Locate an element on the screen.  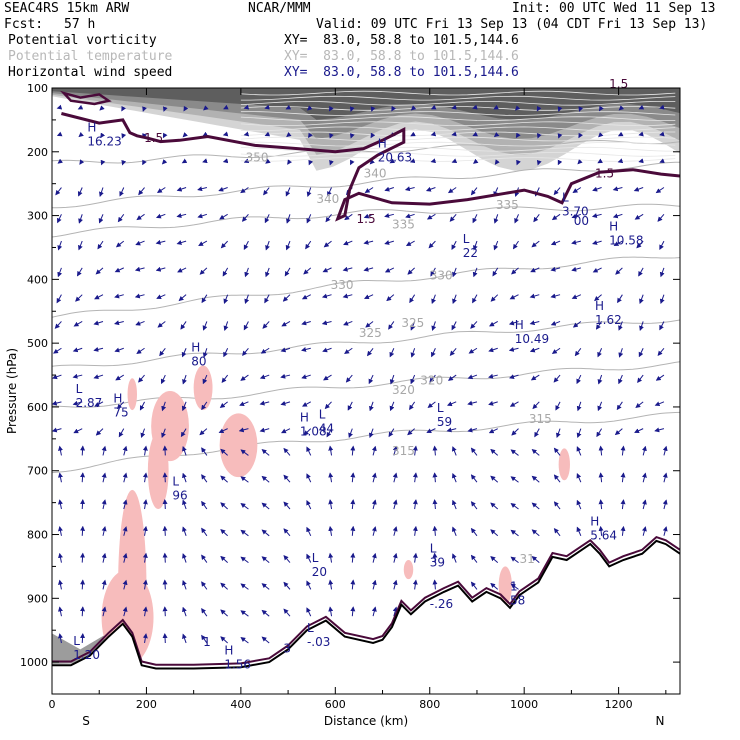
hl-value: 75 is located at coordinates (120, 413).